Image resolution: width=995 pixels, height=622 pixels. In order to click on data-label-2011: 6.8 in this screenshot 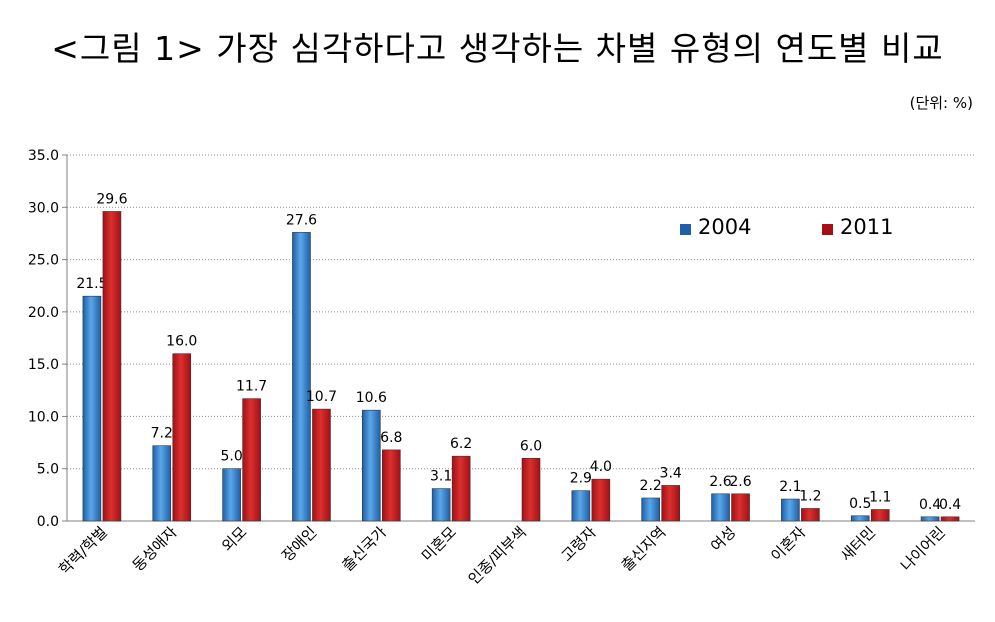, I will do `click(391, 438)`.